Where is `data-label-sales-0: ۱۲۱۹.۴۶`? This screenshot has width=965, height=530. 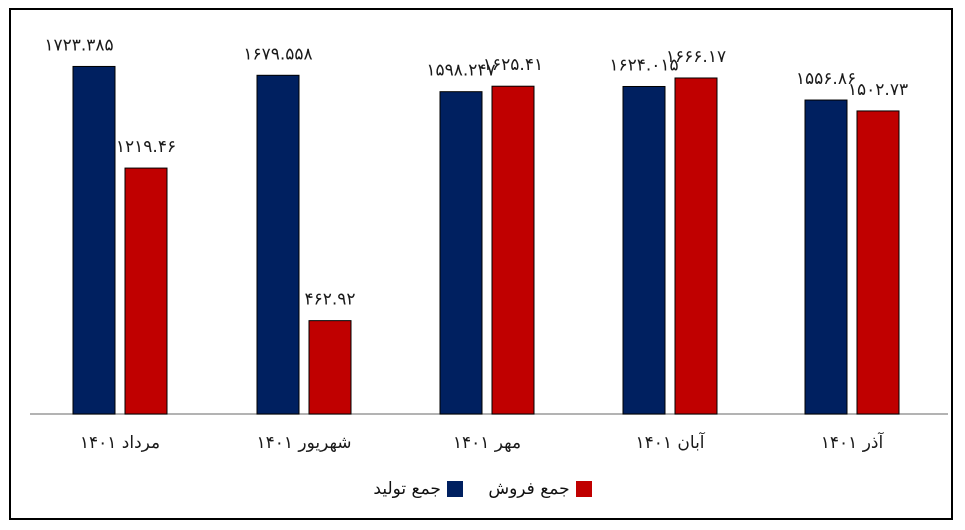 data-label-sales-0: ۱۲۱۹.۴۶ is located at coordinates (146, 147).